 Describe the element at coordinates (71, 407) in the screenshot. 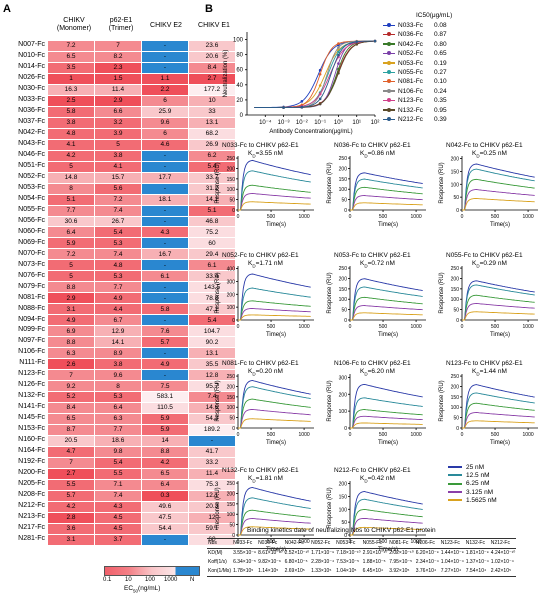

I see `heatmap-cell: 8.4` at that location.